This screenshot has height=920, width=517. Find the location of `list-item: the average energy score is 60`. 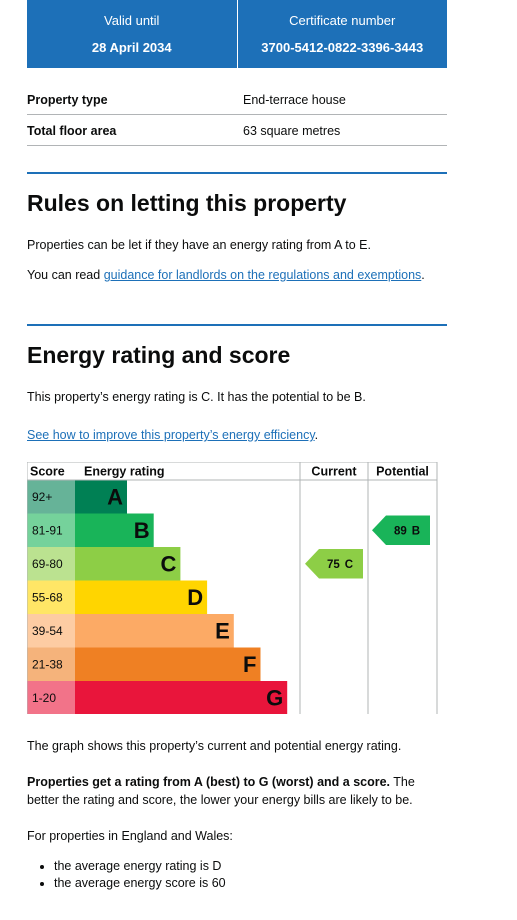

list-item: the average energy score is 60 is located at coordinates (140, 883).